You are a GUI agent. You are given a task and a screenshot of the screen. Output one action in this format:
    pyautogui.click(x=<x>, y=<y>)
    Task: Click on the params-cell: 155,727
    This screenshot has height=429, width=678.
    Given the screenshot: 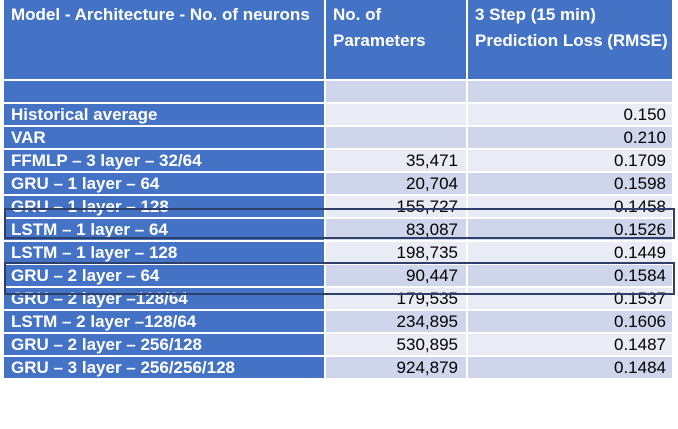 What is the action you would take?
    pyautogui.click(x=397, y=207)
    